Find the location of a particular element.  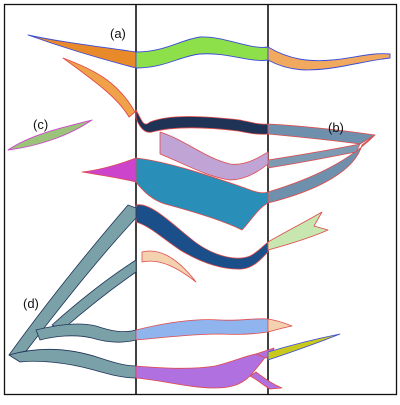

navy-arc is located at coordinates (232, 237).